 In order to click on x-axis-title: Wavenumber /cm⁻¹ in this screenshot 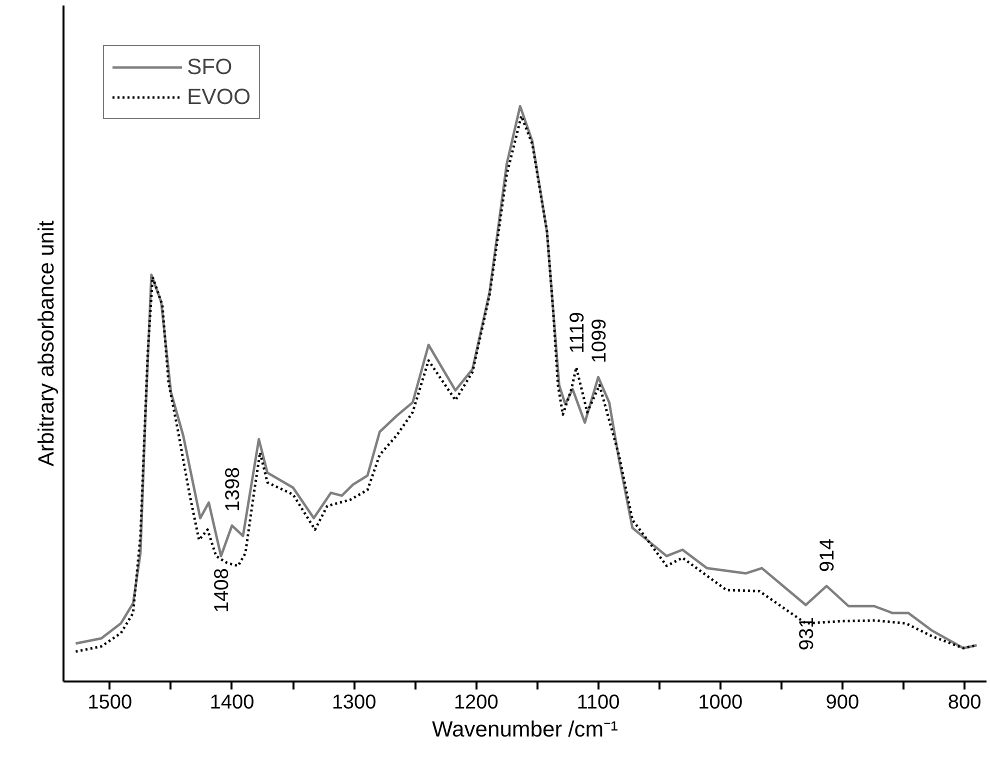, I will do `click(525, 729)`.